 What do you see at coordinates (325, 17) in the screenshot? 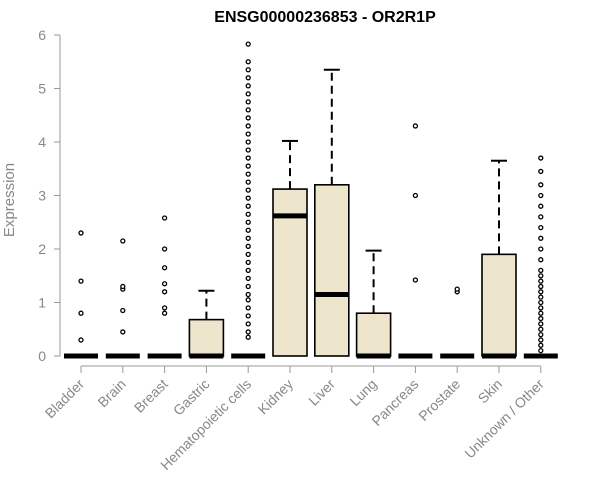
I see `chart-title: ENSG00000236853 - OR2R1P` at bounding box center [325, 17].